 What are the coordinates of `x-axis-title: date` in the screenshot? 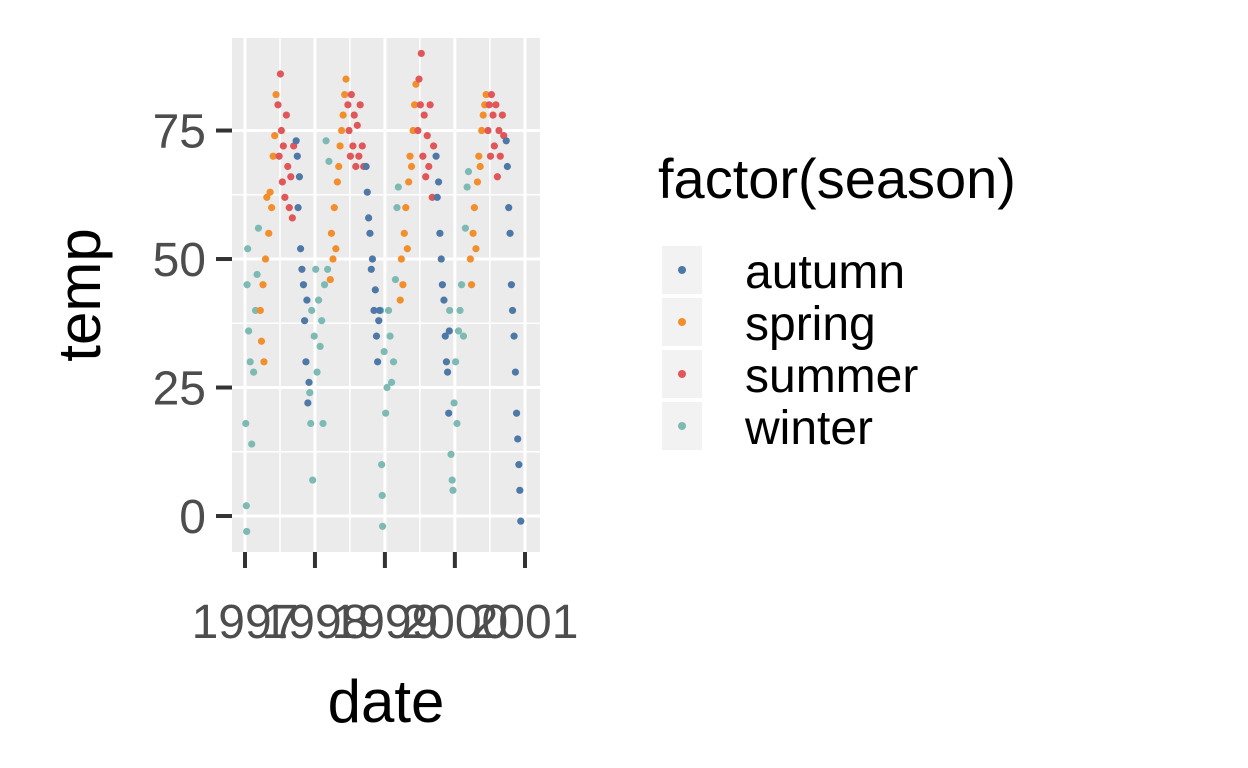 It's located at (386, 701).